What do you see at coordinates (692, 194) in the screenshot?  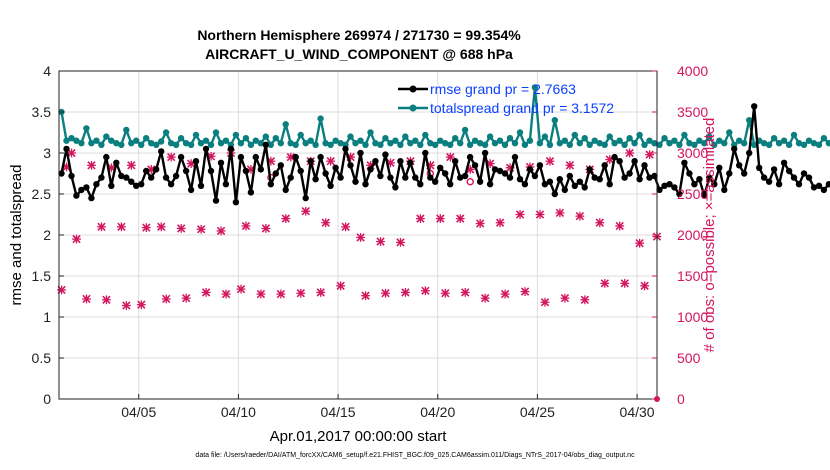 I see `y-right-tick-label: 2500` at bounding box center [692, 194].